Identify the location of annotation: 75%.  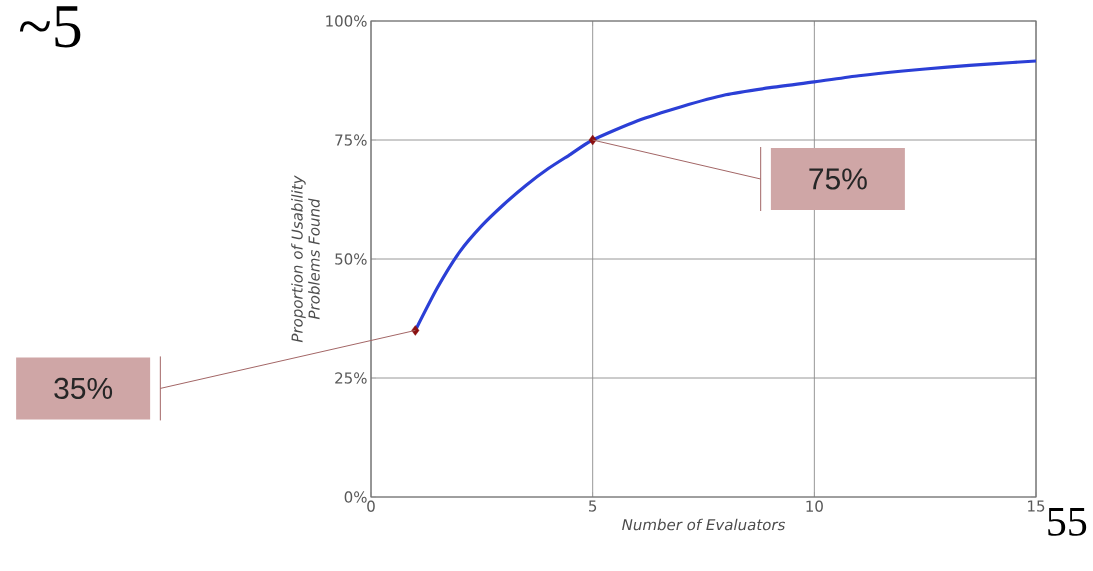
(838, 179).